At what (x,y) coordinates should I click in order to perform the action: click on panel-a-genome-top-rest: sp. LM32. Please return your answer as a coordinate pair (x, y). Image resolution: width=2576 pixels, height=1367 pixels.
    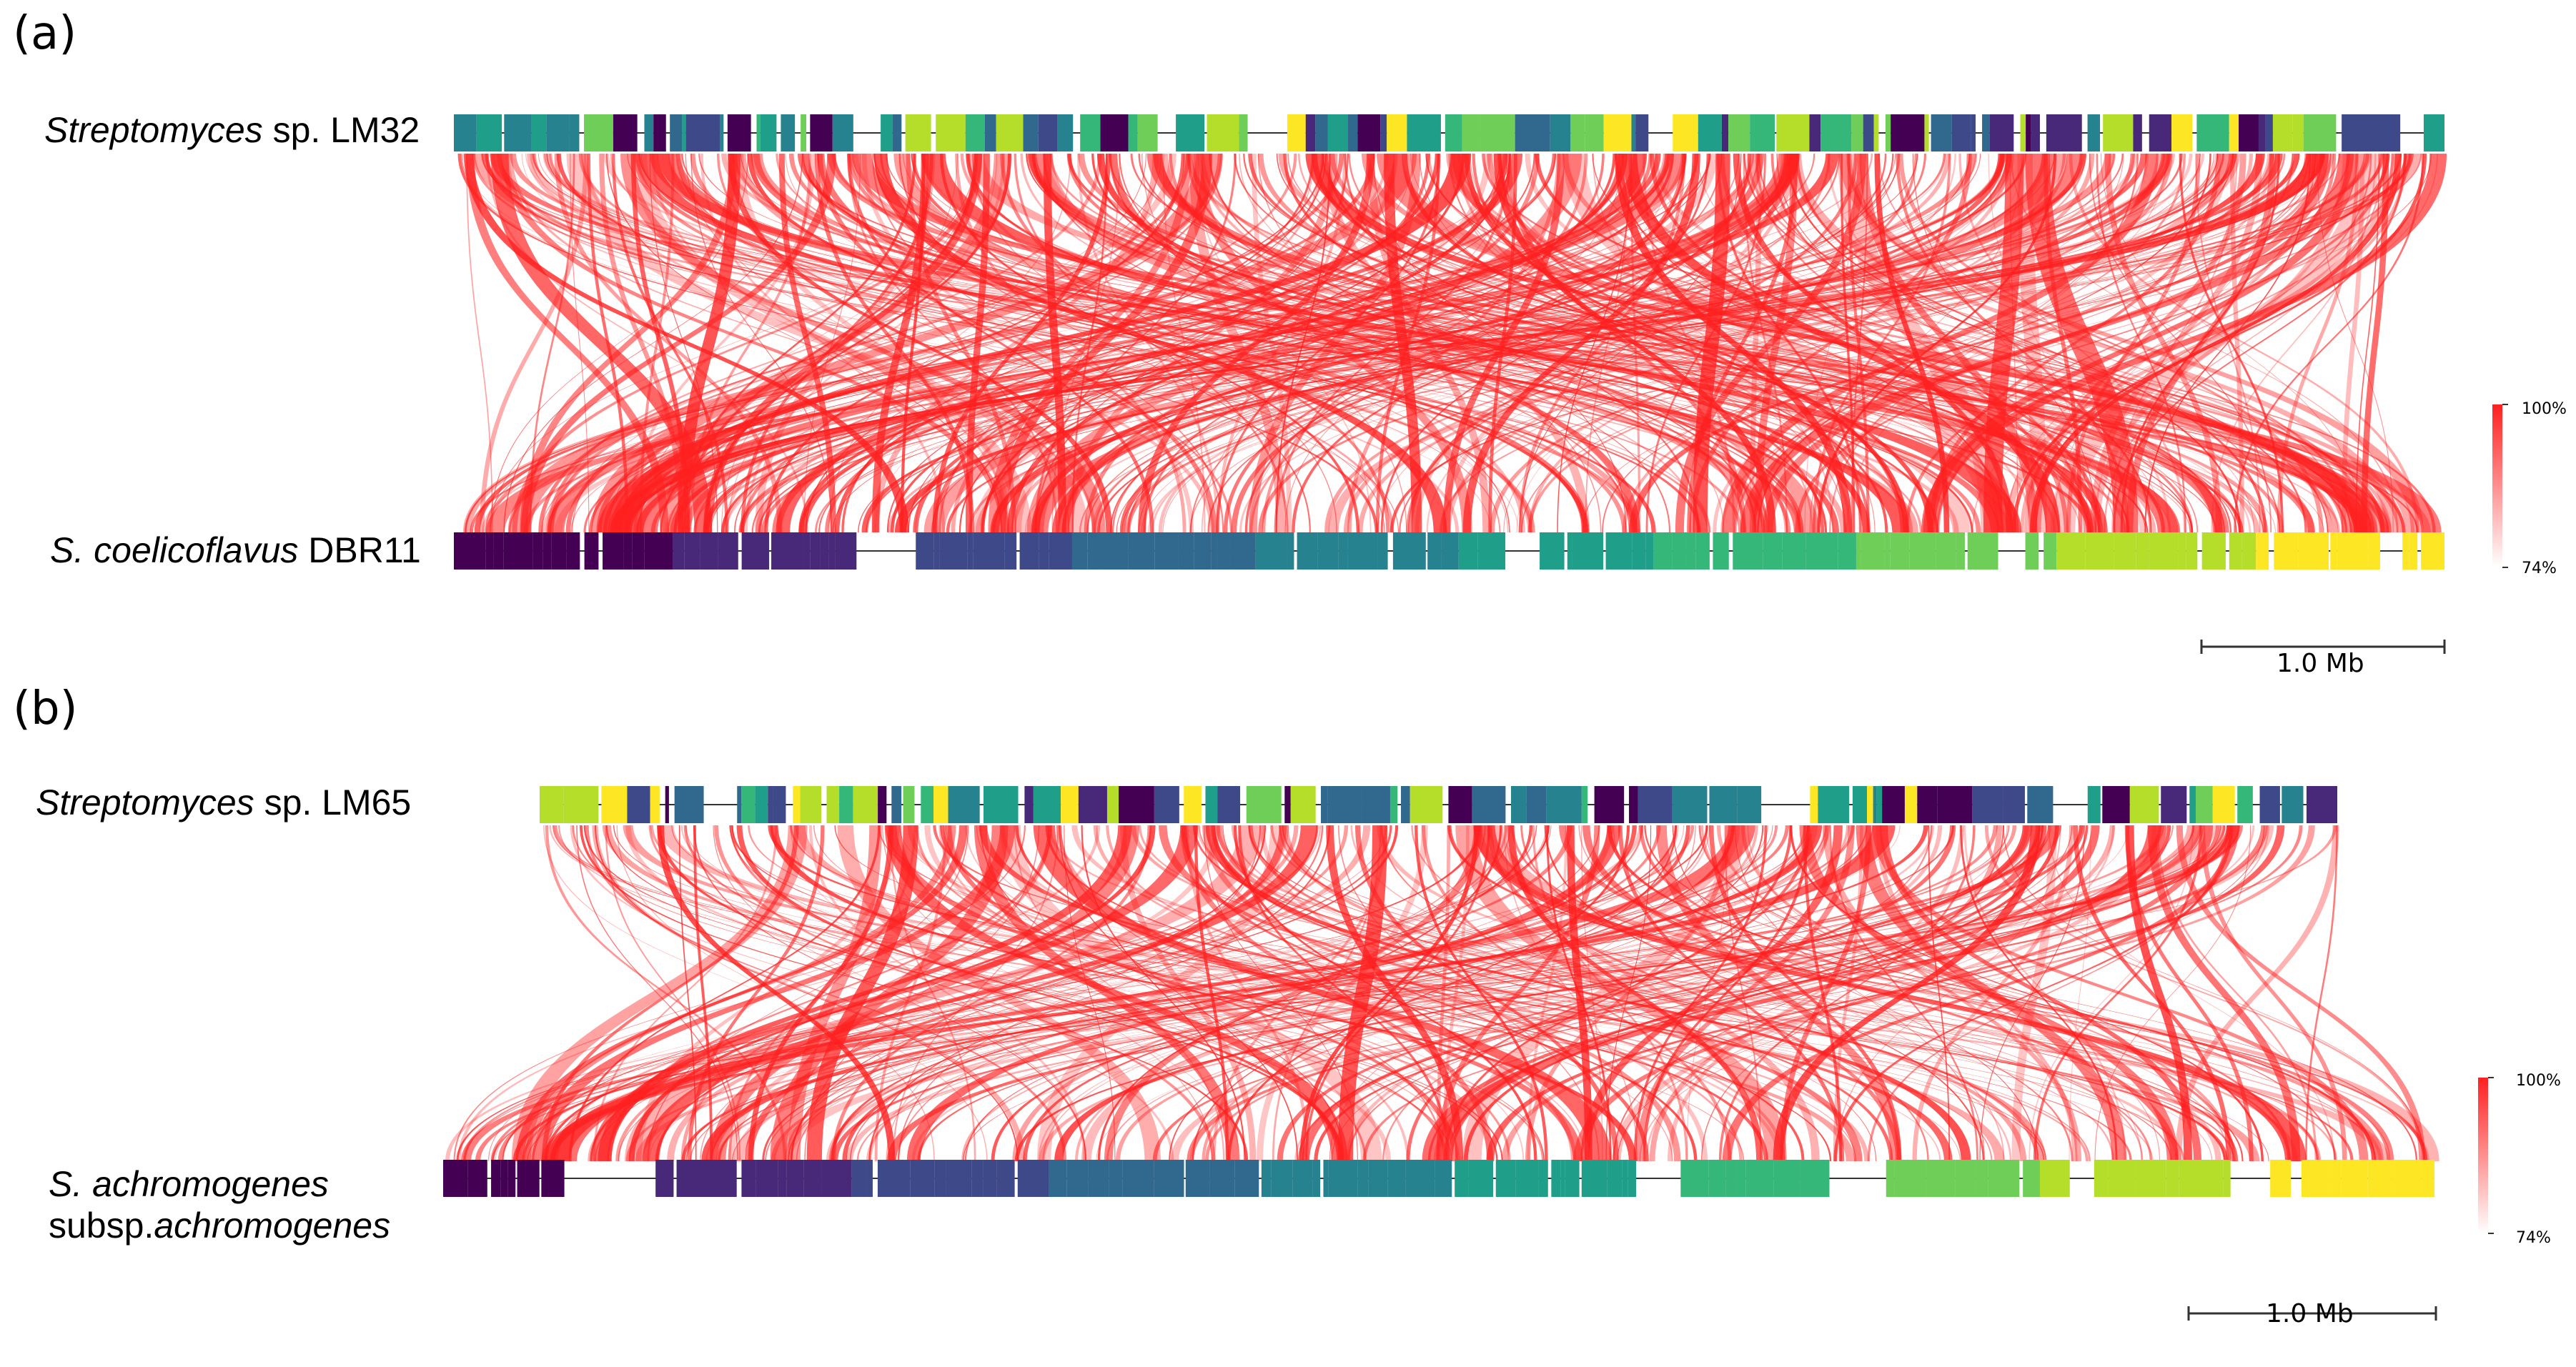
    Looking at the image, I should click on (341, 130).